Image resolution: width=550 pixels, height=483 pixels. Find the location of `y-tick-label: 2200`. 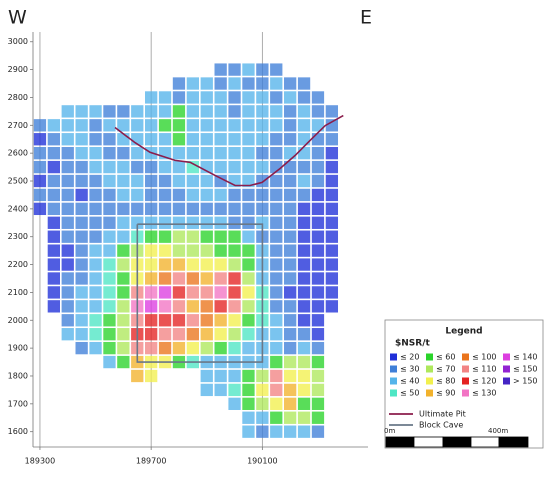

y-tick-label: 2200 is located at coordinates (18, 264).